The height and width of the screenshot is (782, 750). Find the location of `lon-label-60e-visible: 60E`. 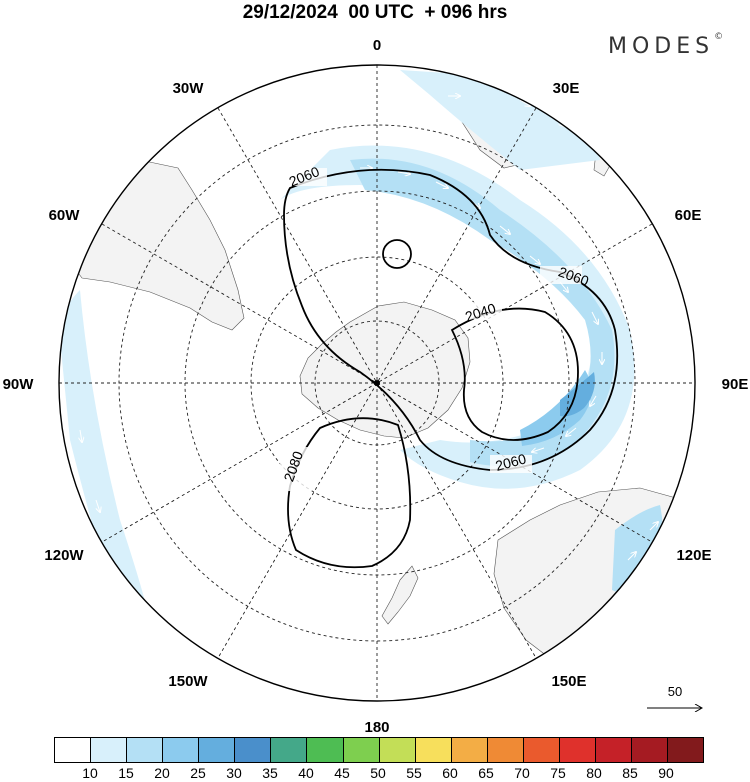

lon-label-60e-visible: 60E is located at coordinates (688, 215).